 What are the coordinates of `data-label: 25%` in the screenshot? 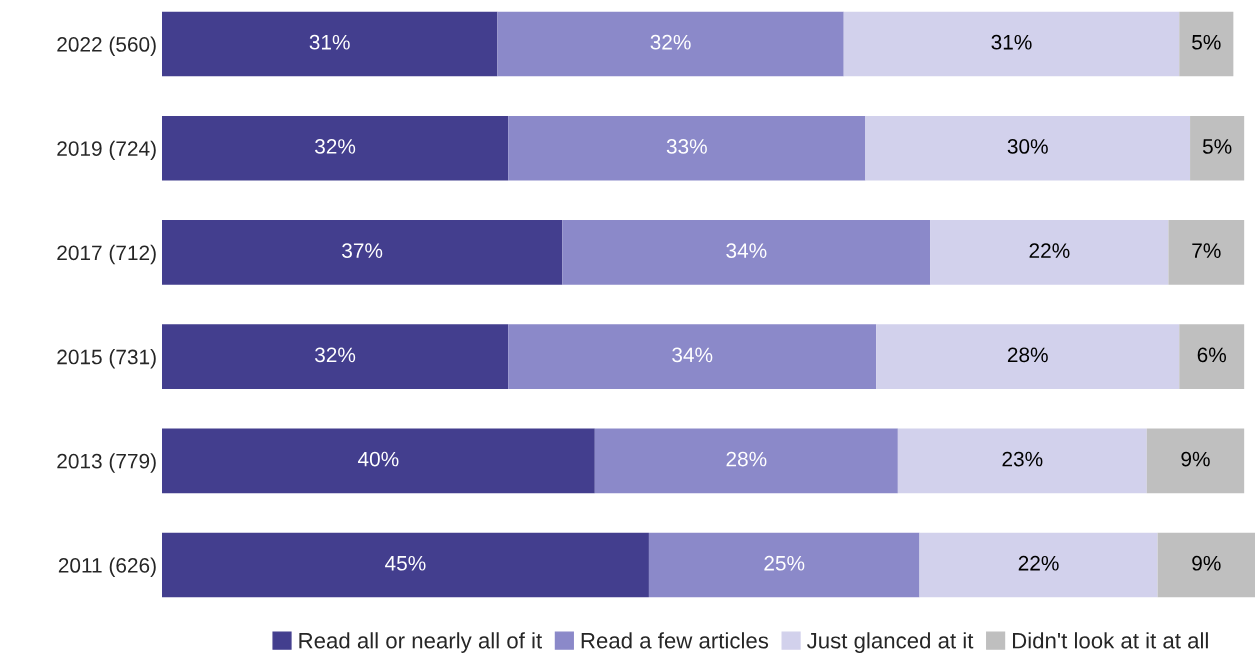 It's located at (784, 563).